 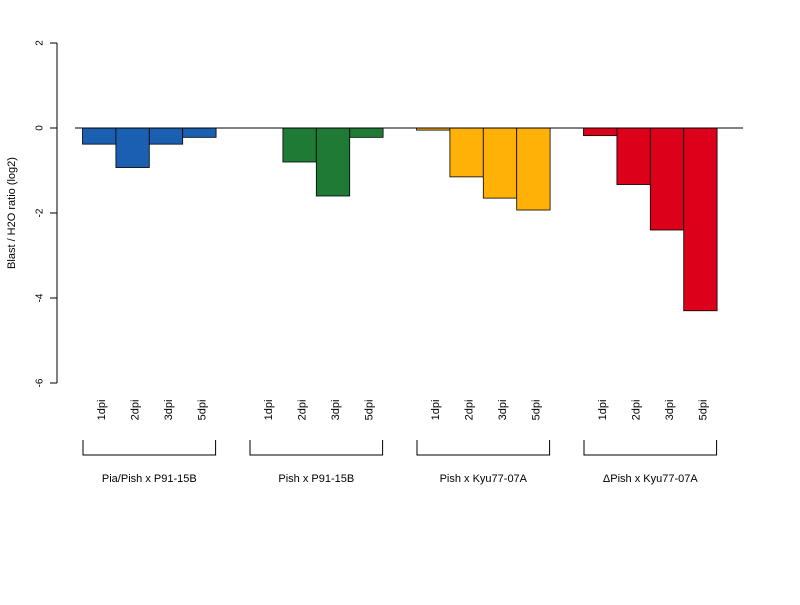 I want to click on y-tick-label: -2, so click(x=40, y=212).